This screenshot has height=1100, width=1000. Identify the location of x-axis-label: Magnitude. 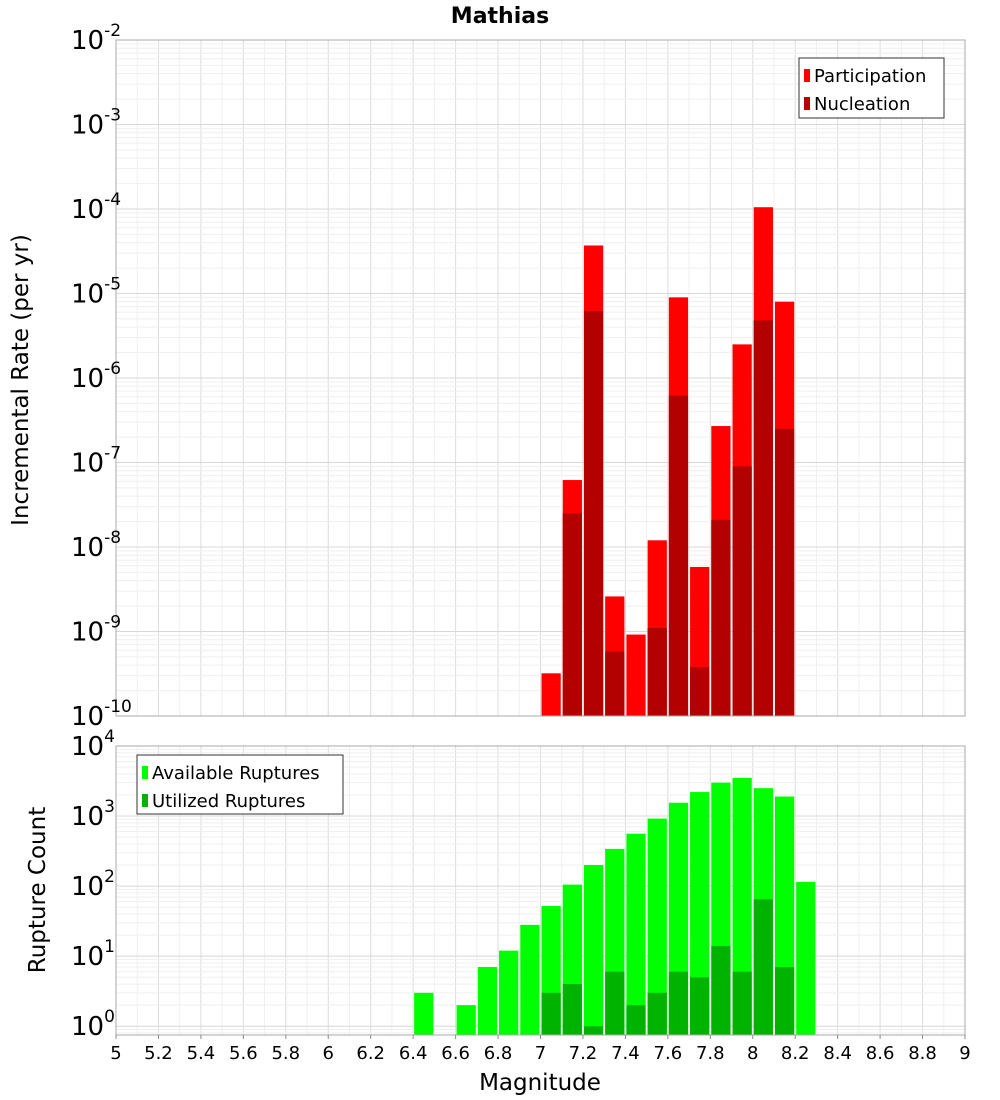
(540, 1083).